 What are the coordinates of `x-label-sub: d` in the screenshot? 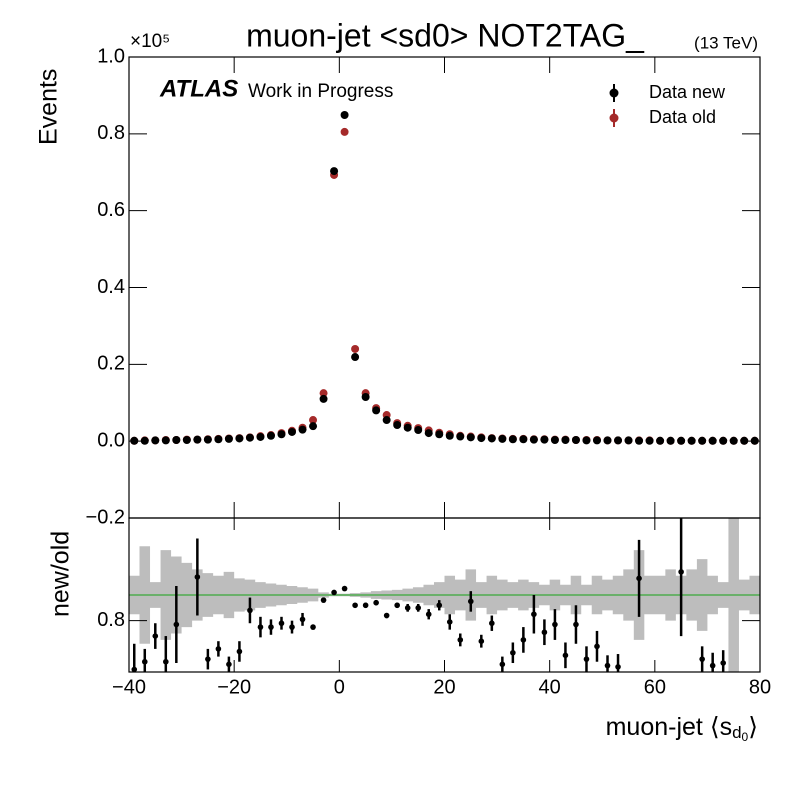 It's located at (736, 732).